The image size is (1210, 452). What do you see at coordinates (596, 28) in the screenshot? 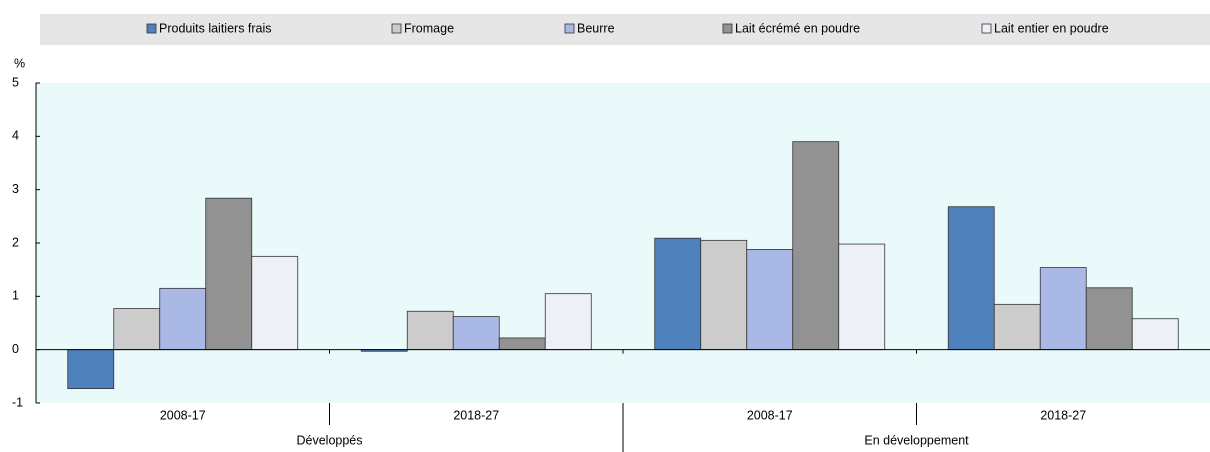
I see `legend-label: Beurre` at bounding box center [596, 28].